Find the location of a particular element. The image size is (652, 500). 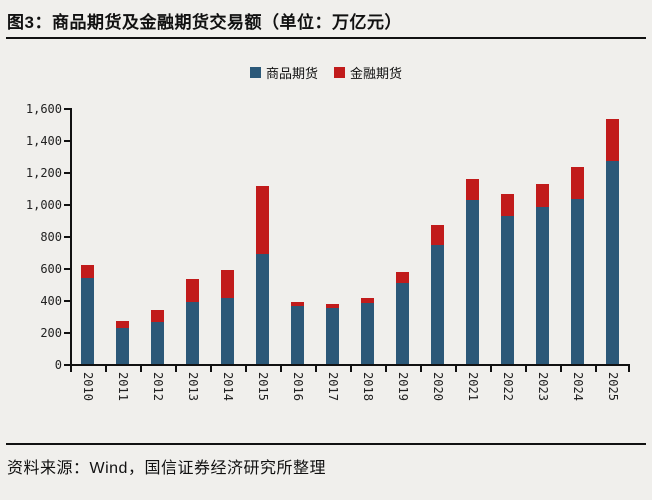

x-axis-line is located at coordinates (350, 365).